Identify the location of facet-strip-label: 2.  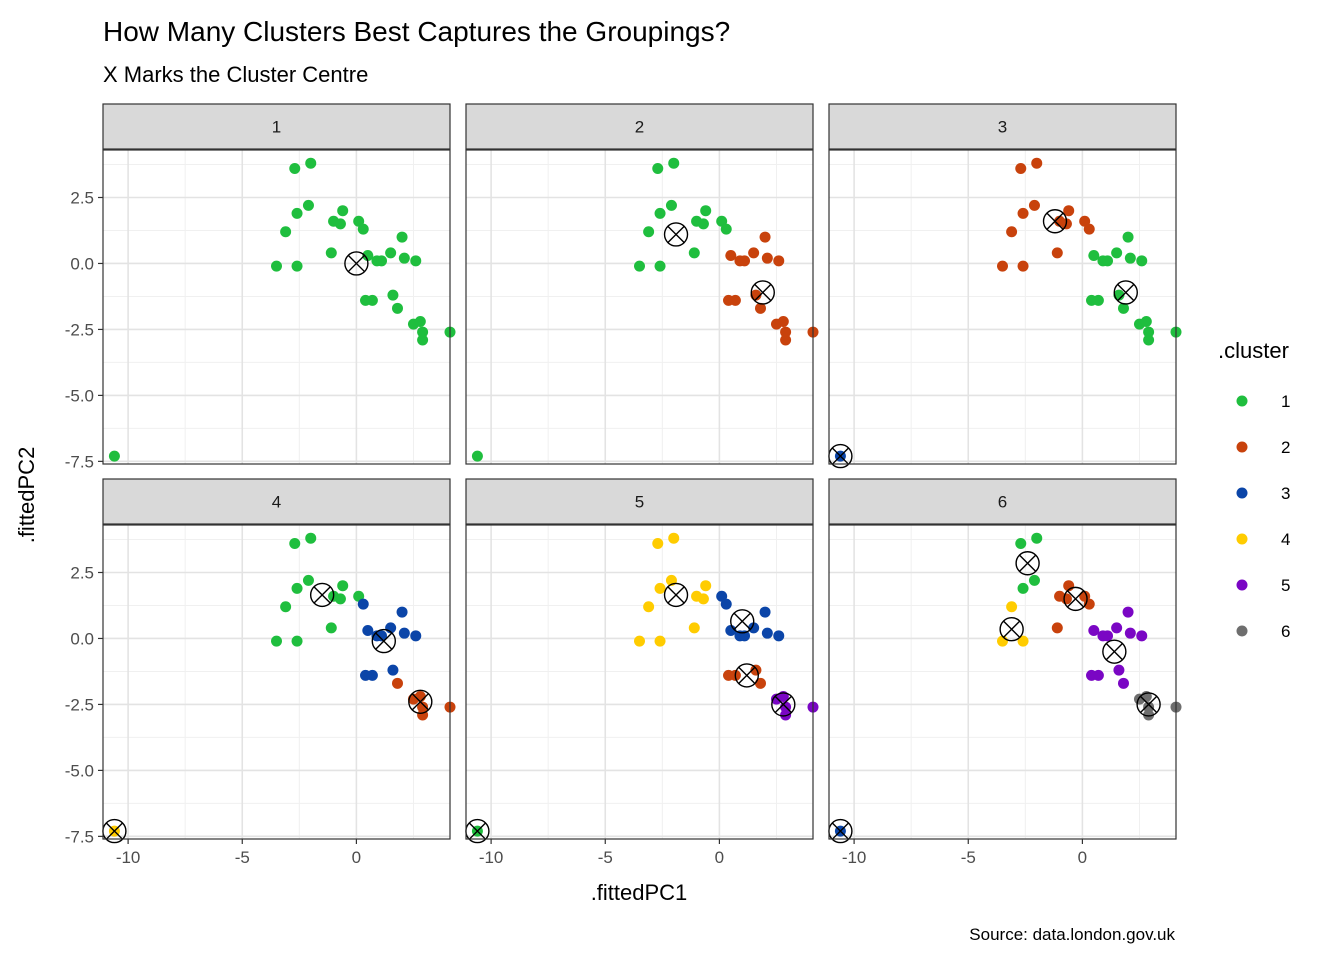
(639, 127).